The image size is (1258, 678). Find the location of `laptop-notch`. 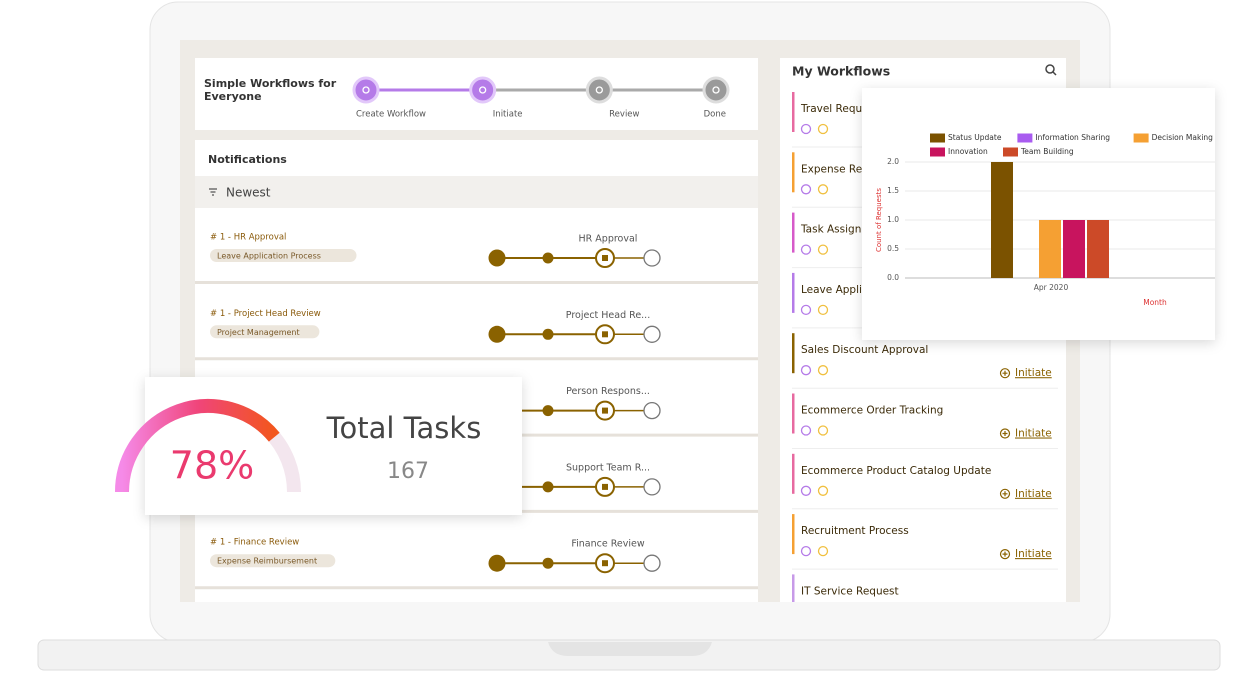

laptop-notch is located at coordinates (630, 649).